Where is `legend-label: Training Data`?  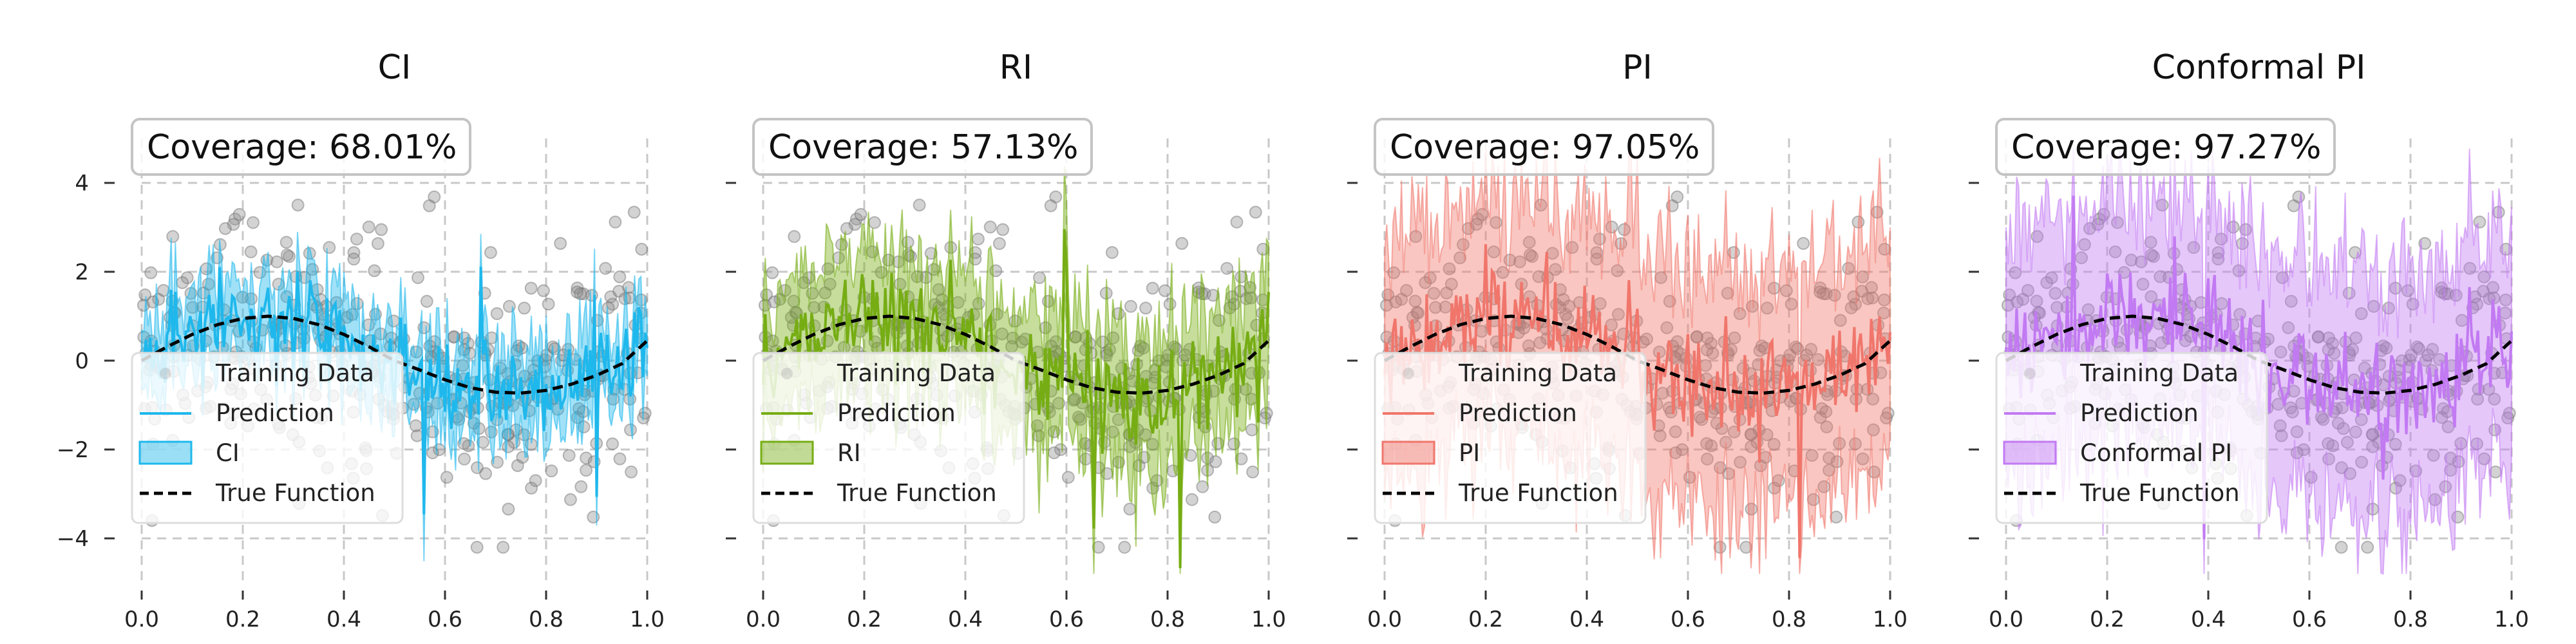 legend-label: Training Data is located at coordinates (1537, 373).